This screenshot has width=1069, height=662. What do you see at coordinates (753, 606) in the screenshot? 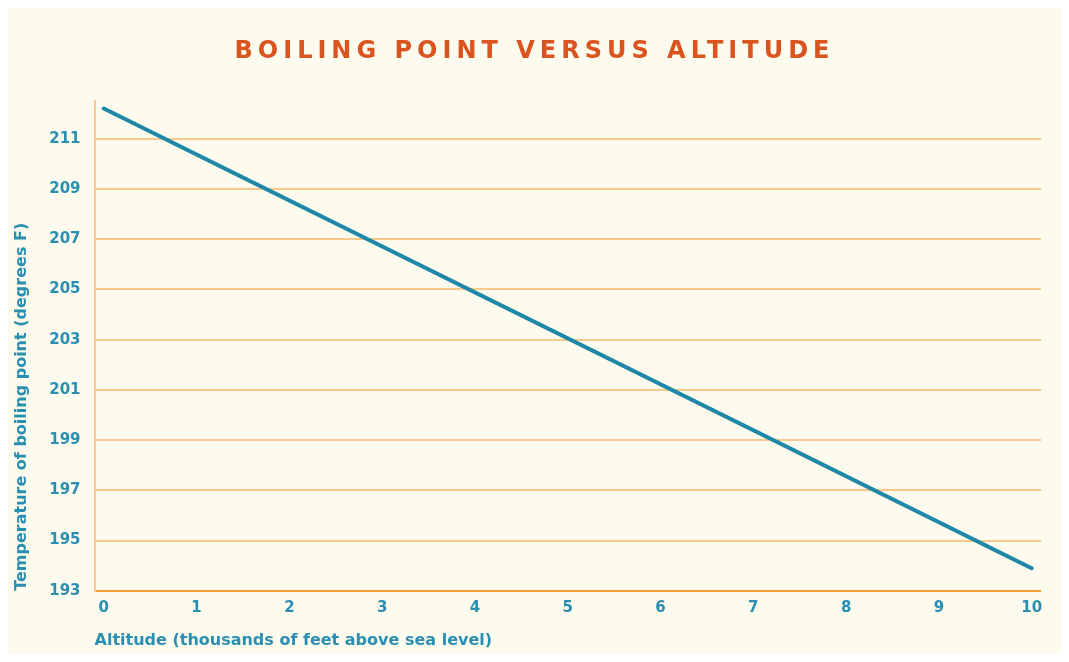
I see `x-tick-label: 7` at bounding box center [753, 606].